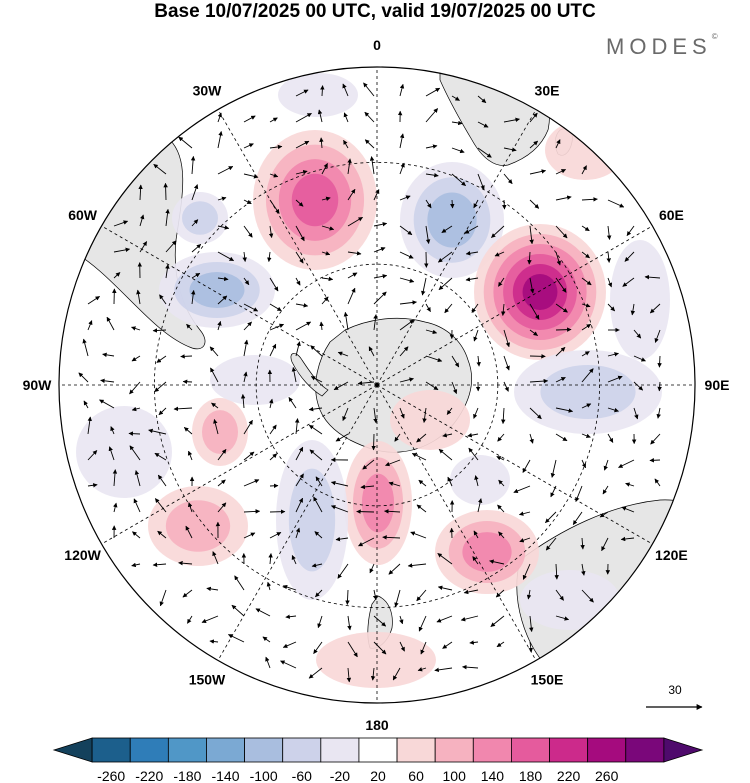  I want to click on colorbar-tick-label: 100, so click(455, 775).